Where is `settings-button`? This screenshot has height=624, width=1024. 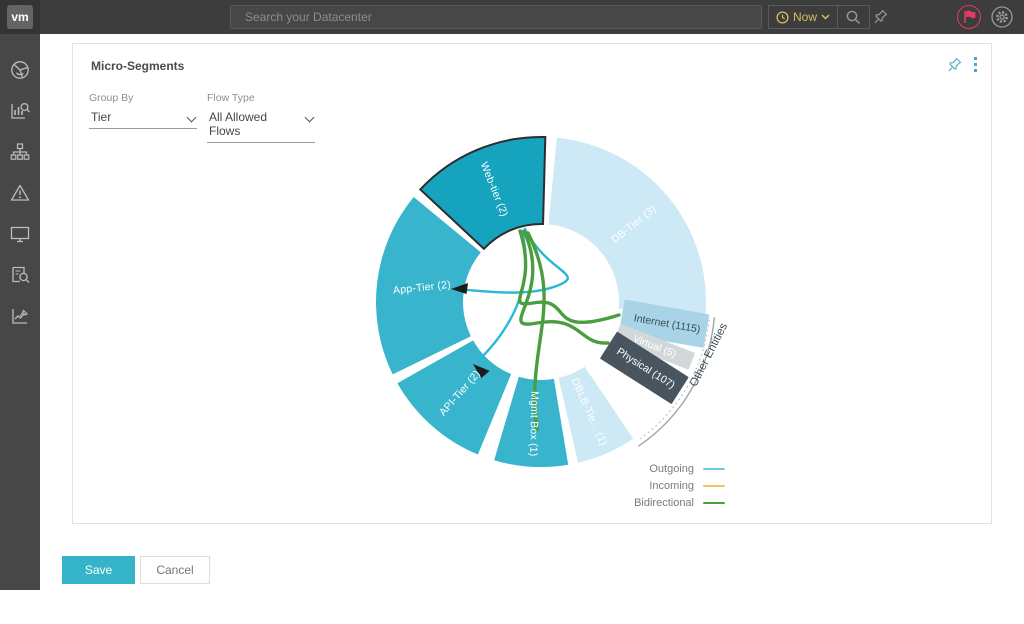
settings-button is located at coordinates (1002, 17).